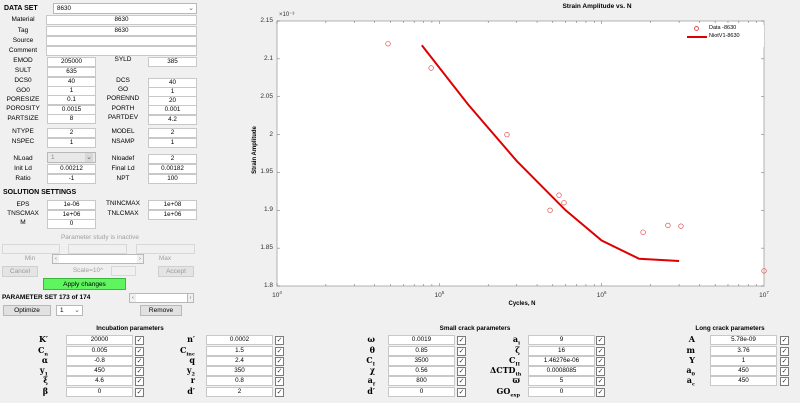  Describe the element at coordinates (239, 351) in the screenshot. I see `param-value-field: 1.5` at that location.